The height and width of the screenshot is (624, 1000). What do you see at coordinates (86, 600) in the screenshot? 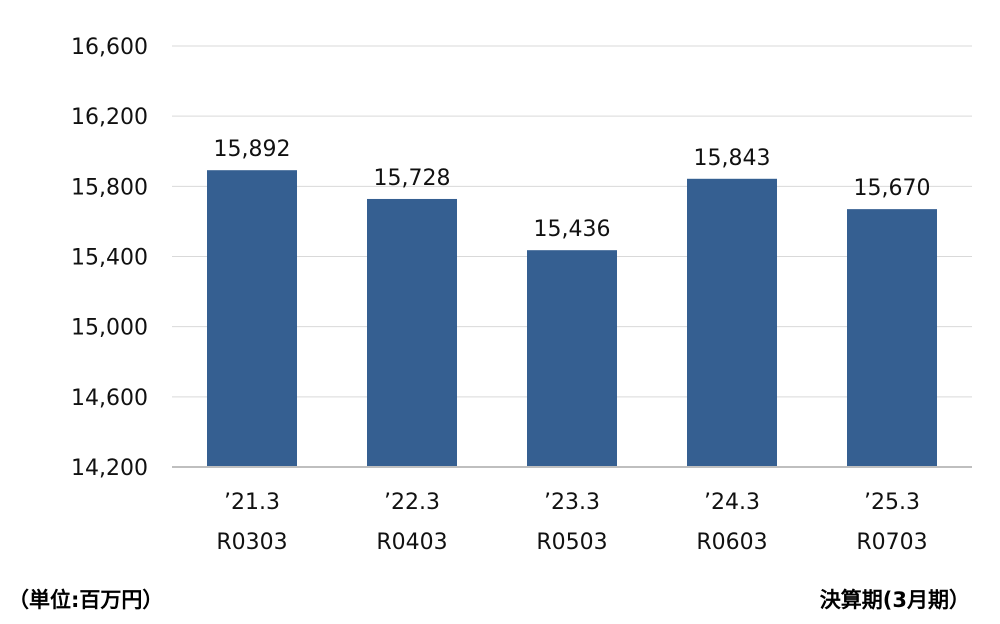
I see `unit-label: （単位:百万円）` at bounding box center [86, 600].